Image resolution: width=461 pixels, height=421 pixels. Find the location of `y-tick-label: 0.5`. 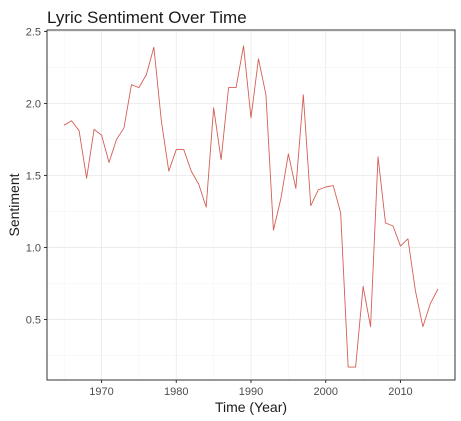

y-tick-label: 0.5 is located at coordinates (33, 321).